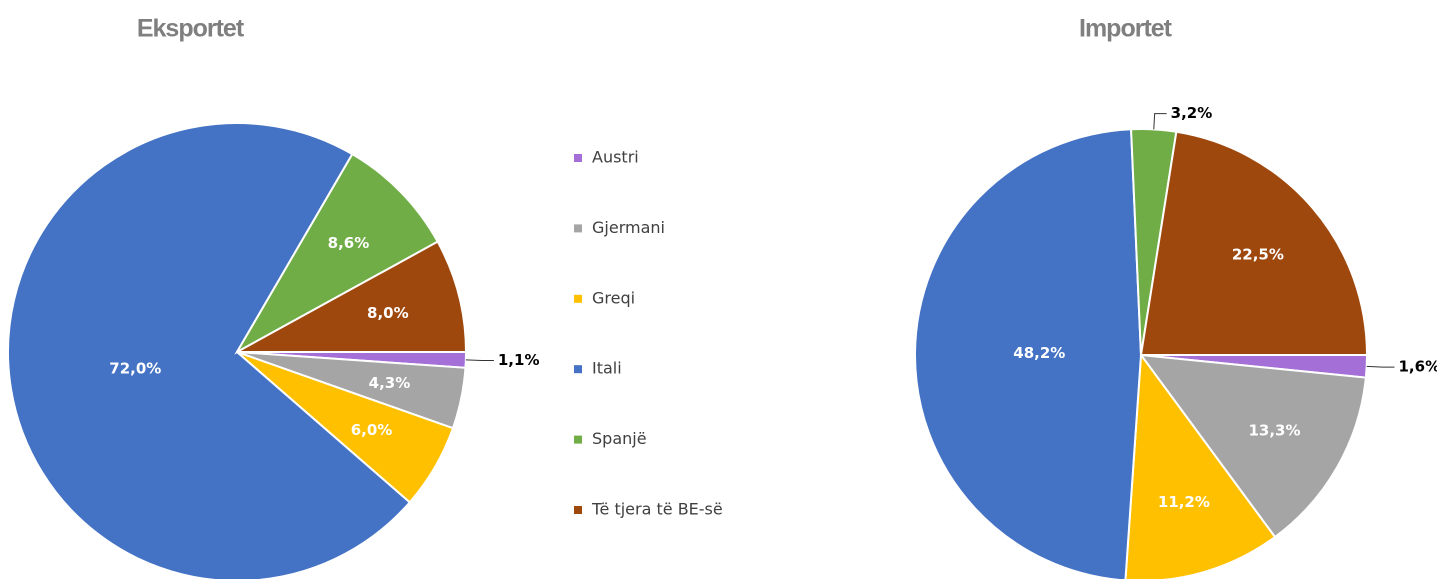  Describe the element at coordinates (619, 438) in the screenshot. I see `legend-label: Spanjë` at that location.